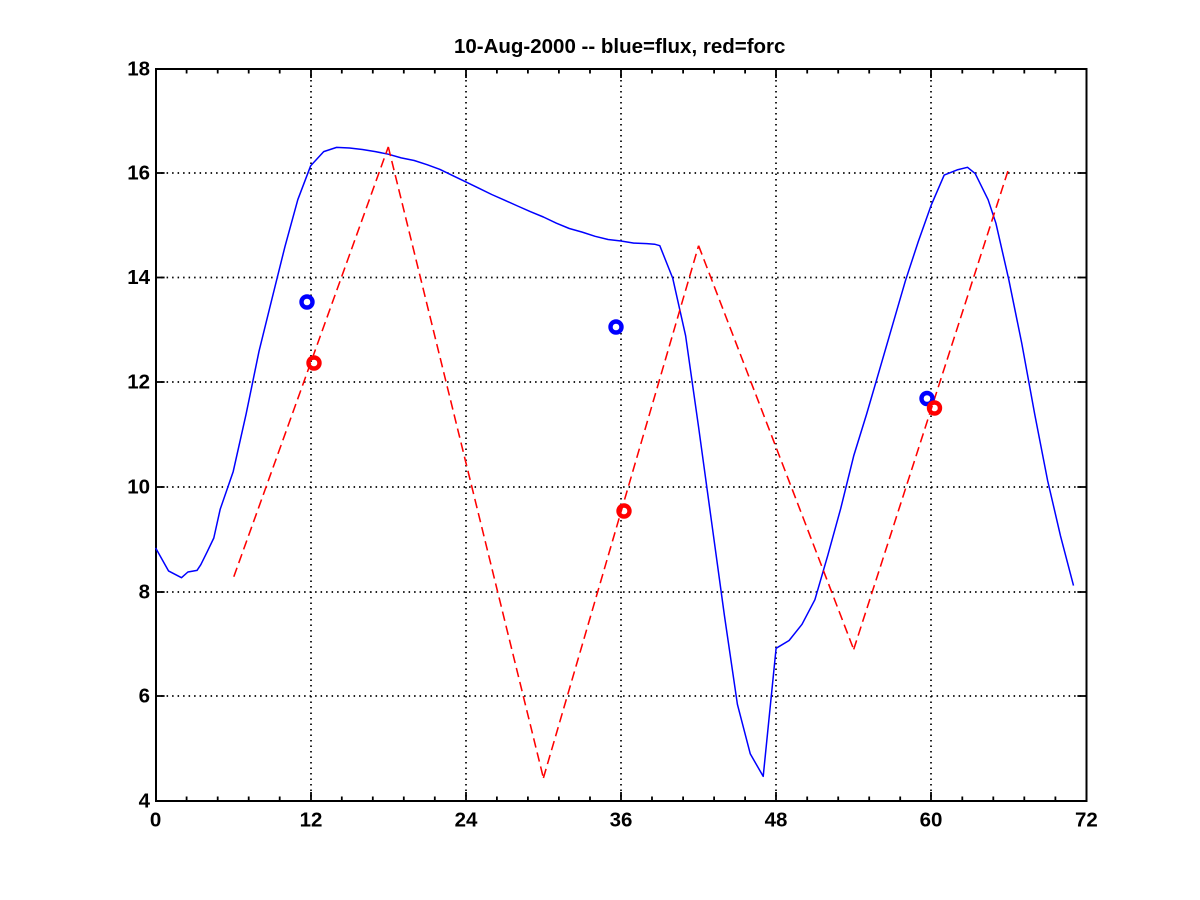  What do you see at coordinates (144, 696) in the screenshot?
I see `svg-text: 6` at bounding box center [144, 696].